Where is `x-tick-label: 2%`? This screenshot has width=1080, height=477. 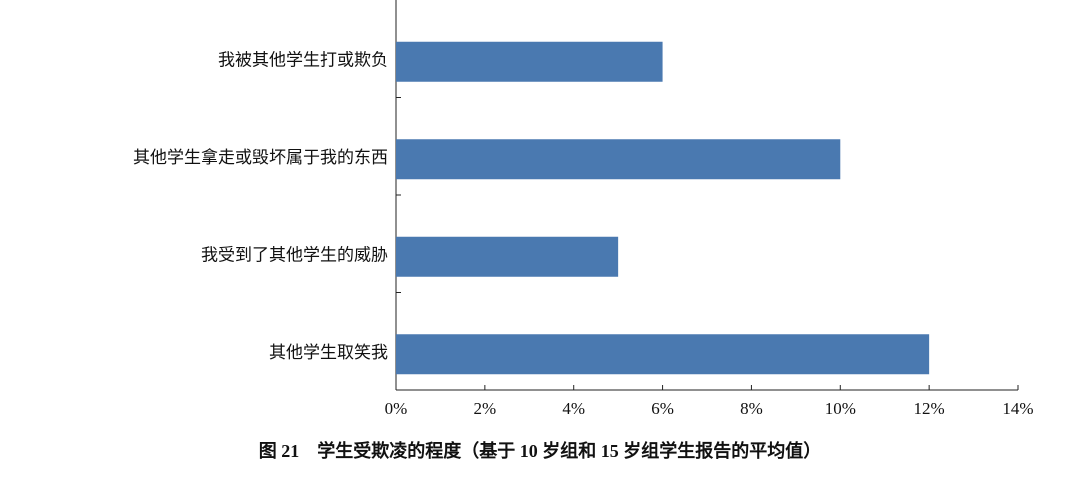 x-tick-label: 2% is located at coordinates (485, 408).